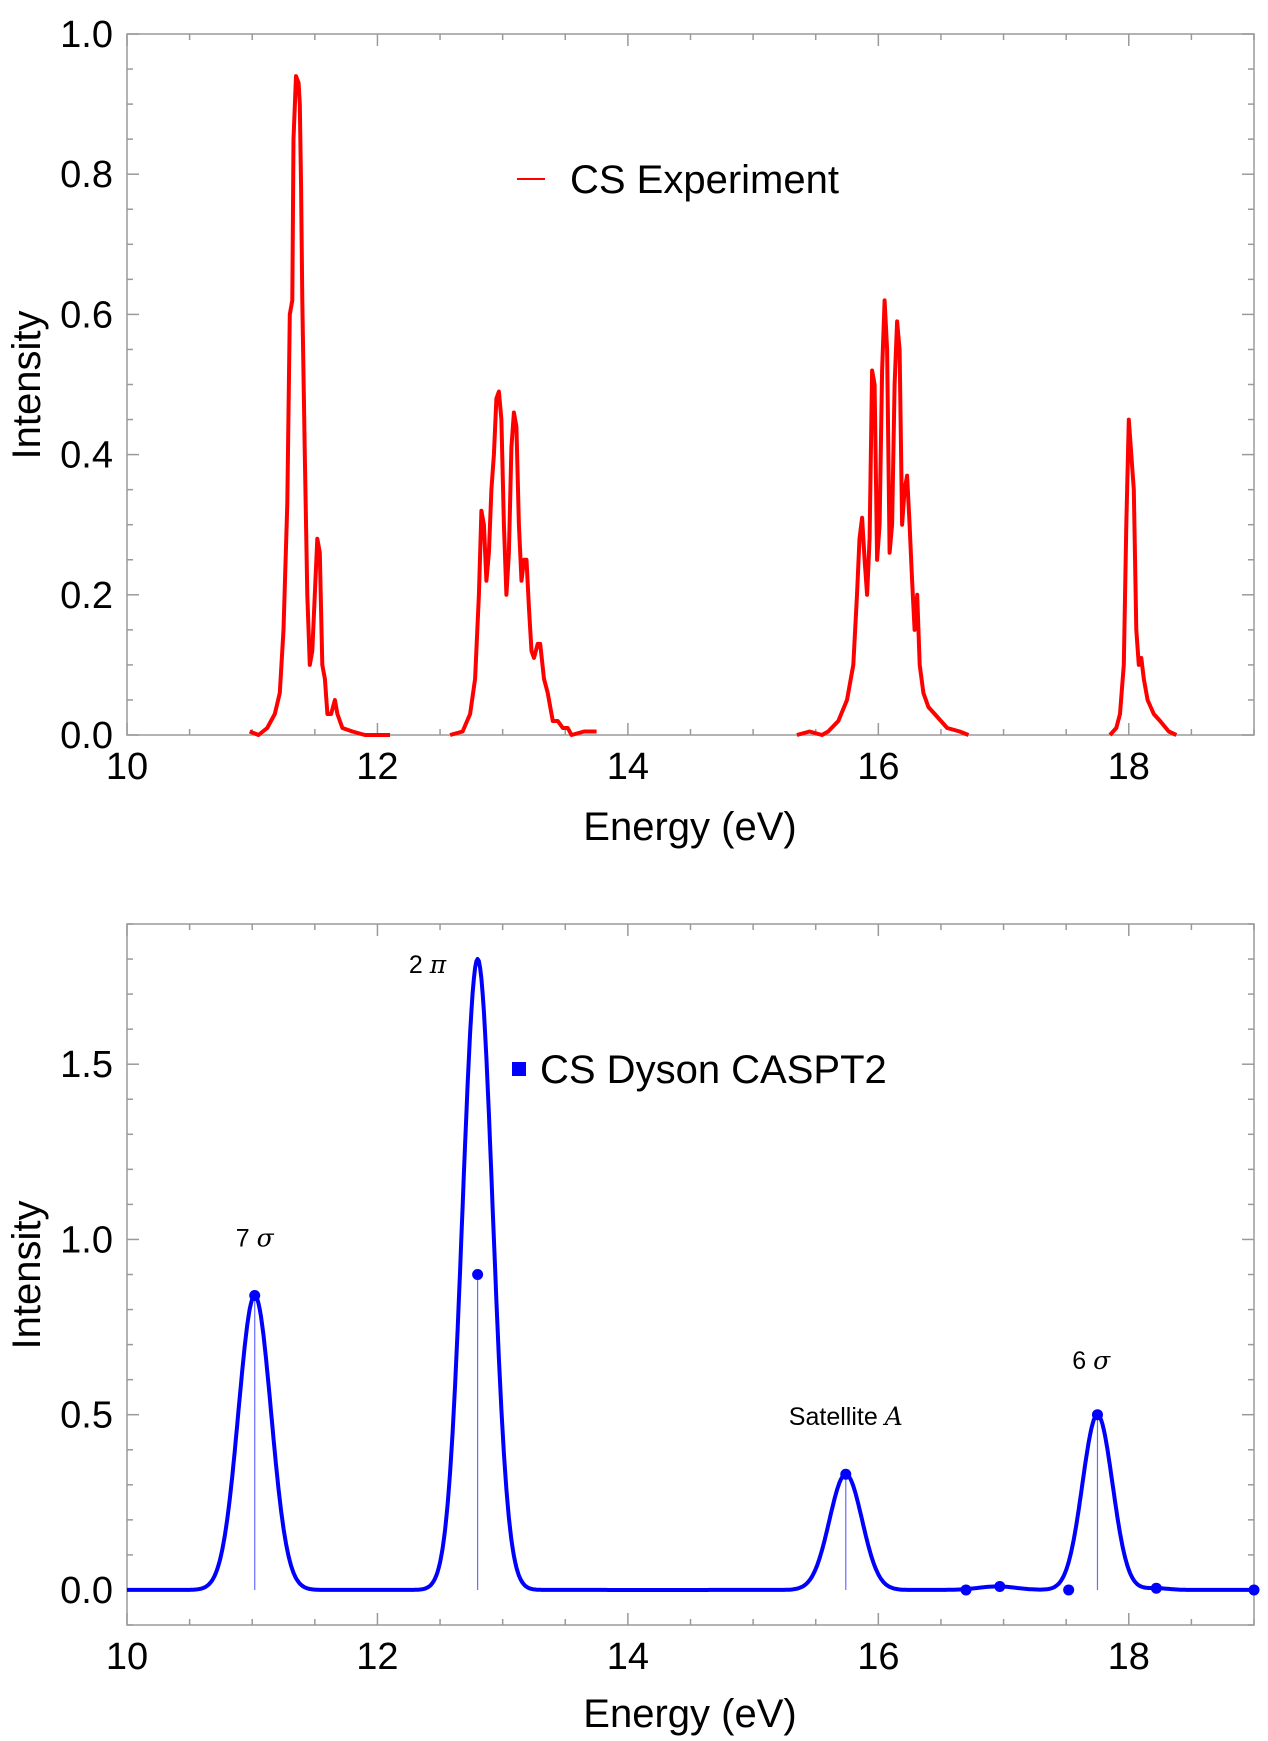 This screenshot has width=1268, height=1741. I want to click on y-tick-label: 0.6, so click(86, 315).